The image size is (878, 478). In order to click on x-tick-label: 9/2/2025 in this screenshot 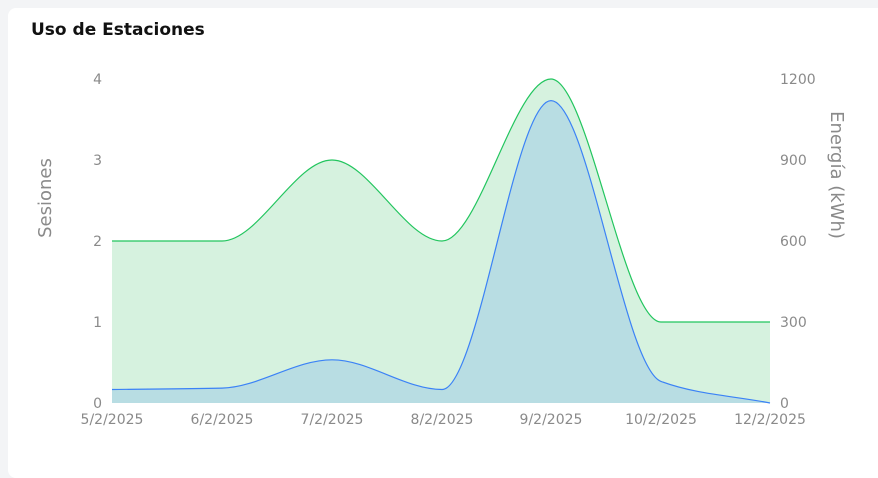, I will do `click(551, 420)`.